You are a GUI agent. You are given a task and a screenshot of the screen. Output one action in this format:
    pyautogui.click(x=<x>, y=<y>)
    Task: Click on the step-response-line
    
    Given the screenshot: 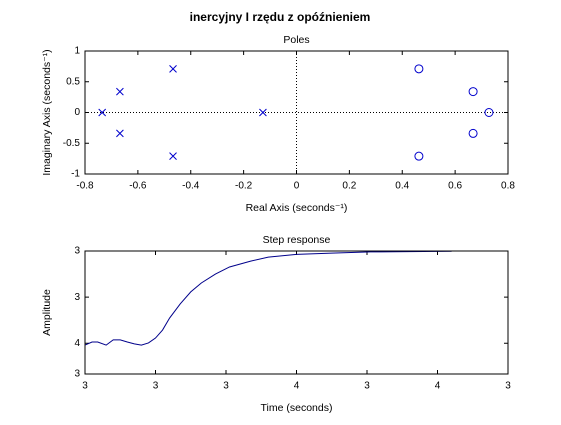 What is the action you would take?
    pyautogui.click(x=268, y=298)
    